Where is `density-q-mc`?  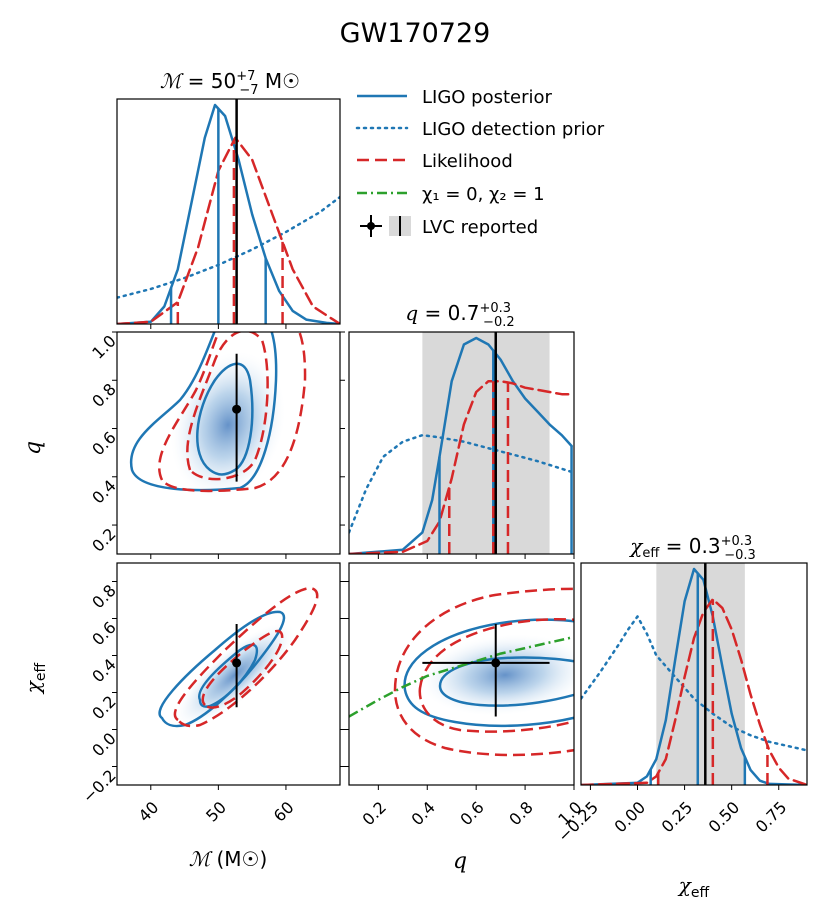
density-q-mc is located at coordinates (228, 425).